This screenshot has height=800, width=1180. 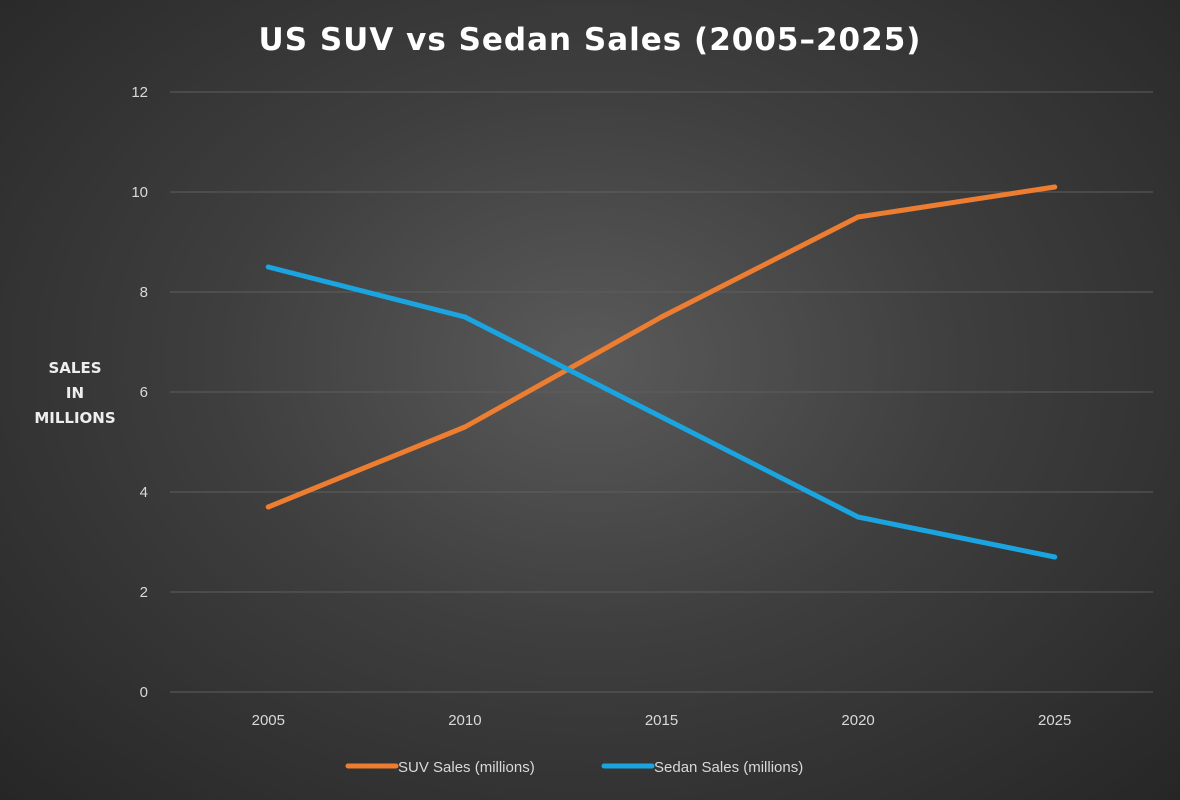 What do you see at coordinates (144, 592) in the screenshot?
I see `y-tick-label: 2` at bounding box center [144, 592].